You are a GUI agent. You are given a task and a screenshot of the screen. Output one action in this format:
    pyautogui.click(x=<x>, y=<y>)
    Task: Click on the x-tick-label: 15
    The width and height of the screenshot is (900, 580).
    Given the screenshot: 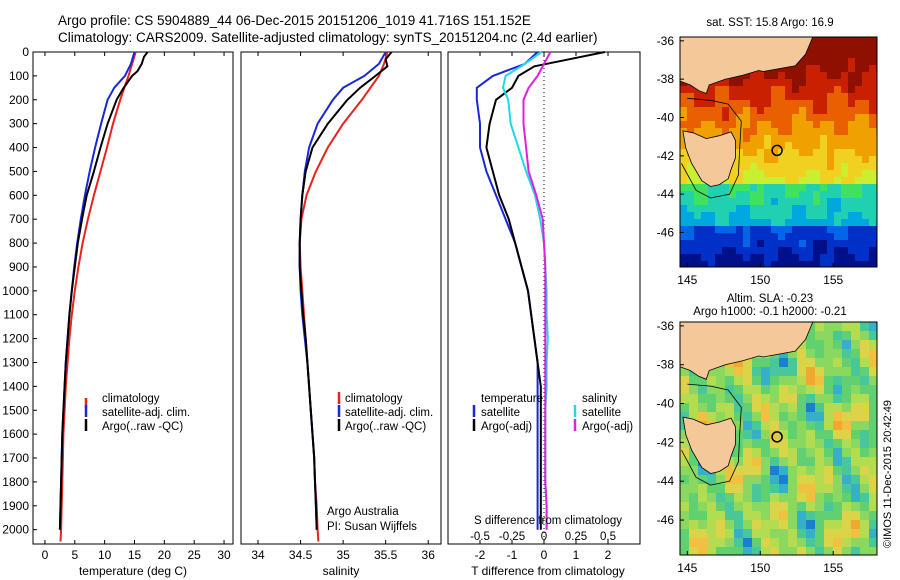 What is the action you would take?
    pyautogui.click(x=135, y=555)
    